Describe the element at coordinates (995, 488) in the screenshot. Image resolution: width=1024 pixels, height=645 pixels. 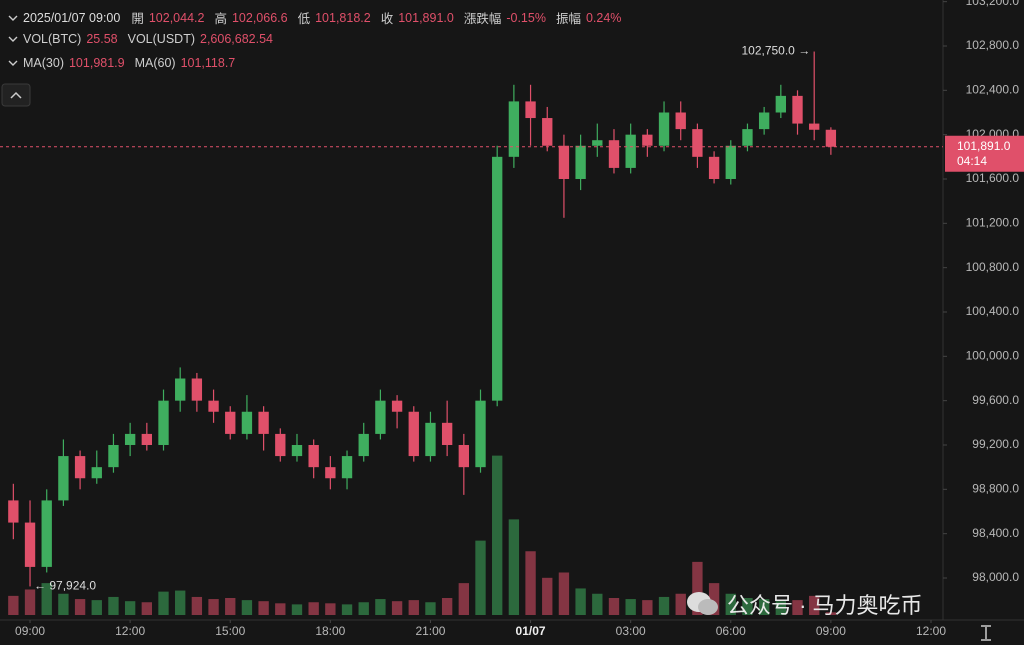
I see `y-tick-label: 98,800.0` at that location.